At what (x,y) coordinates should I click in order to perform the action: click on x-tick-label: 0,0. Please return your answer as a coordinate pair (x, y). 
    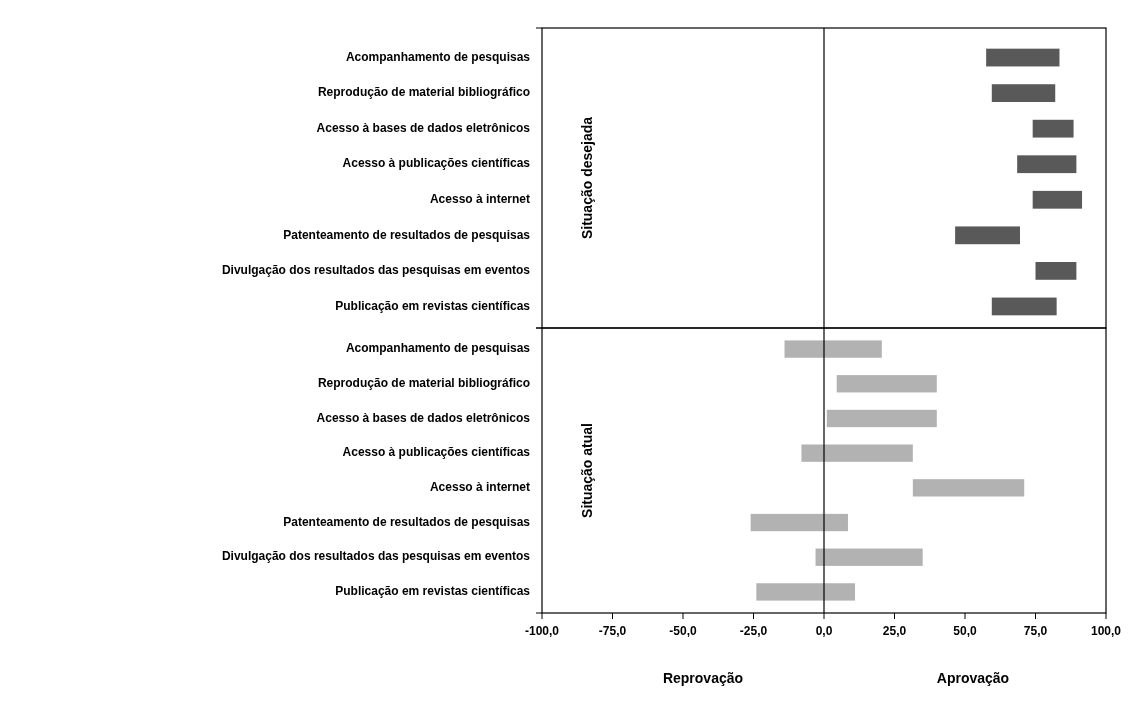
    Looking at the image, I should click on (824, 631).